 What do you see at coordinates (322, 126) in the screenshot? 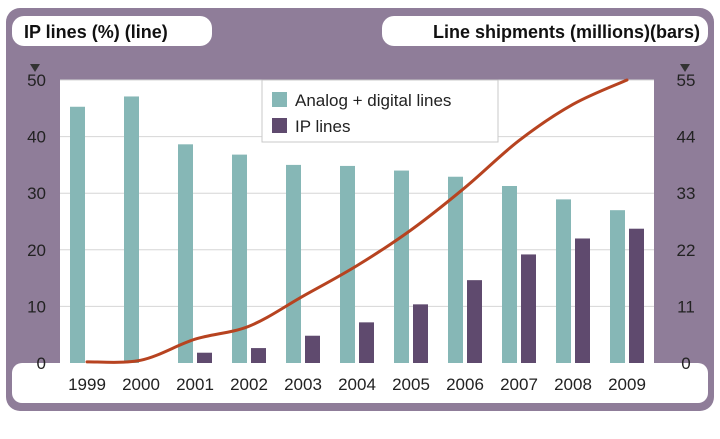
I see `legend-label: IP lines` at bounding box center [322, 126].